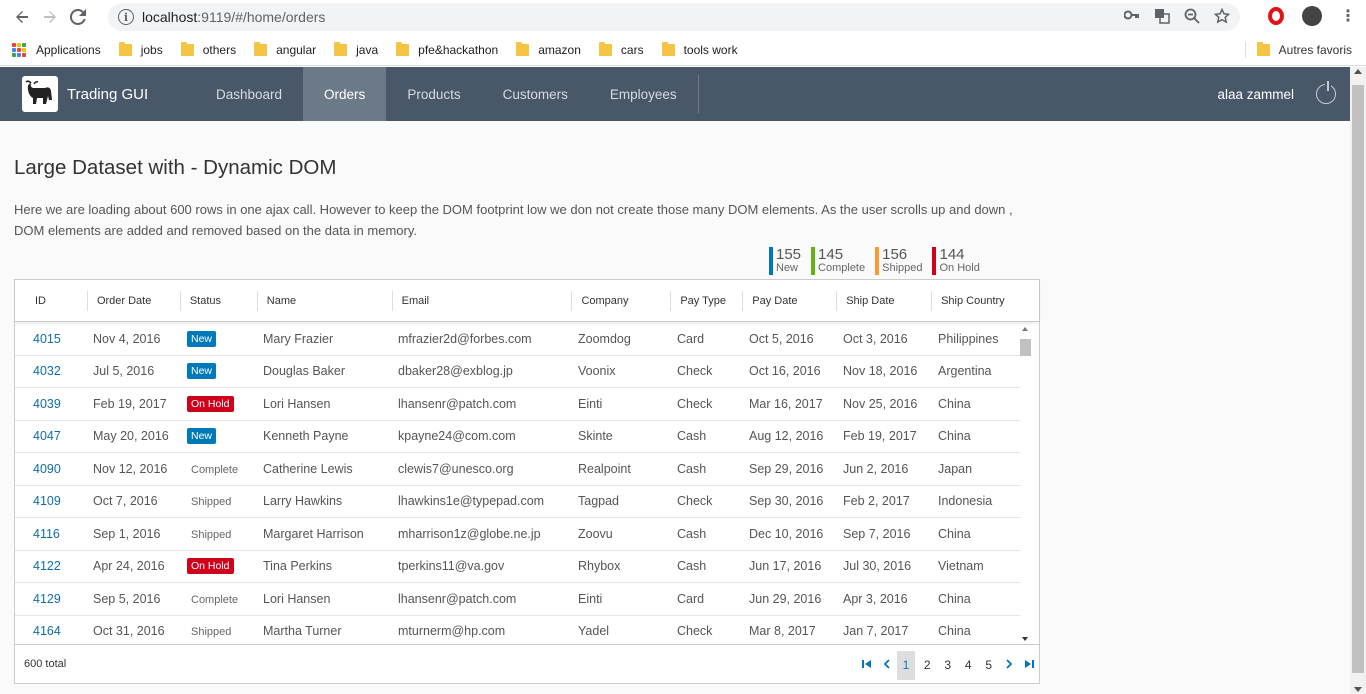  I want to click on browser-menu-icon: ⋮, so click(1348, 16).